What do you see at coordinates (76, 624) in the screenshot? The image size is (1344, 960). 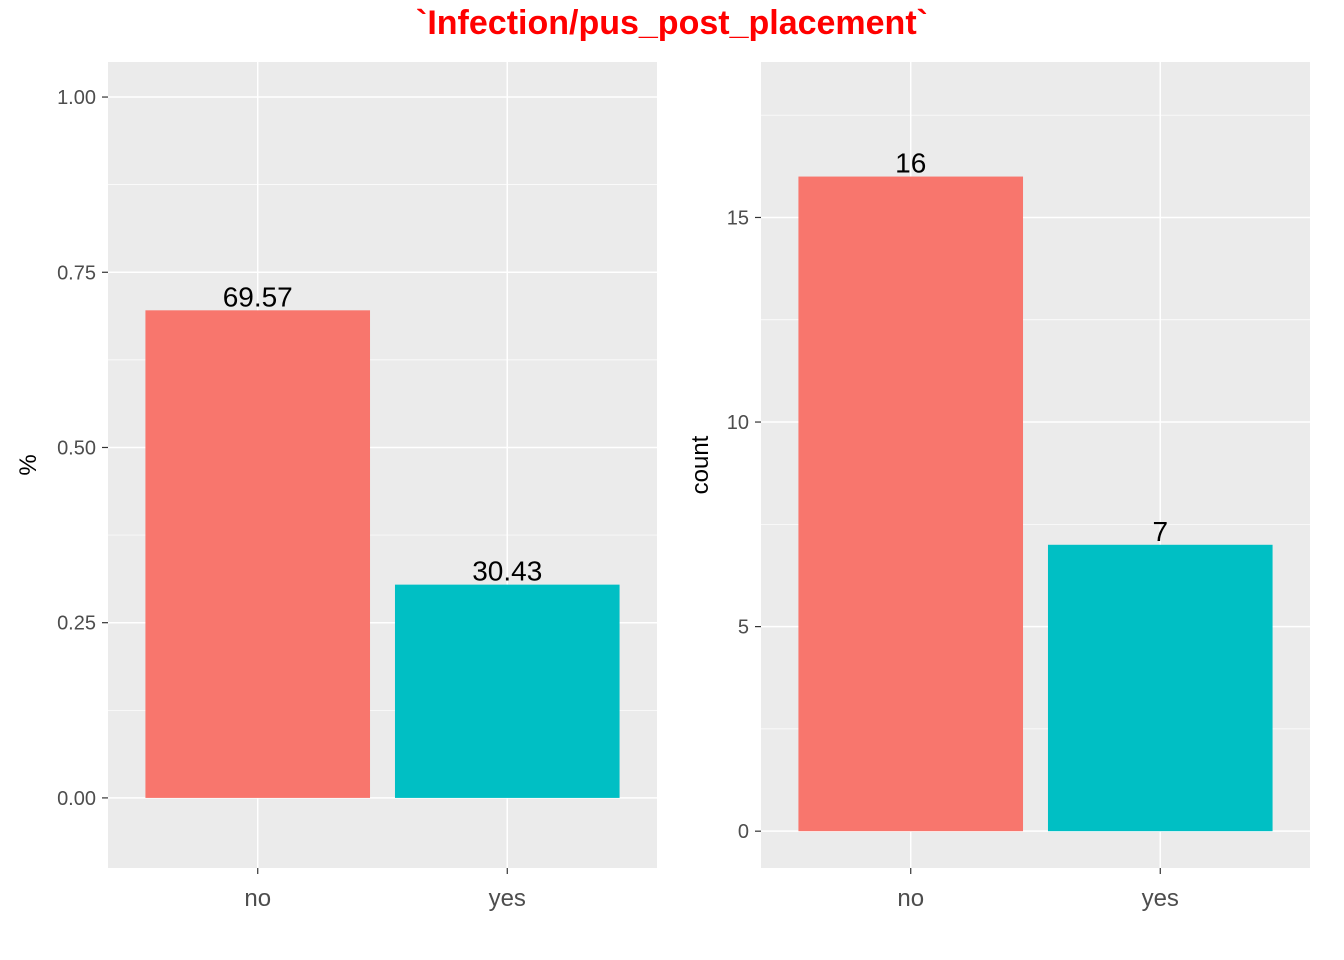 I see `y-tick-label: 0.25` at bounding box center [76, 624].